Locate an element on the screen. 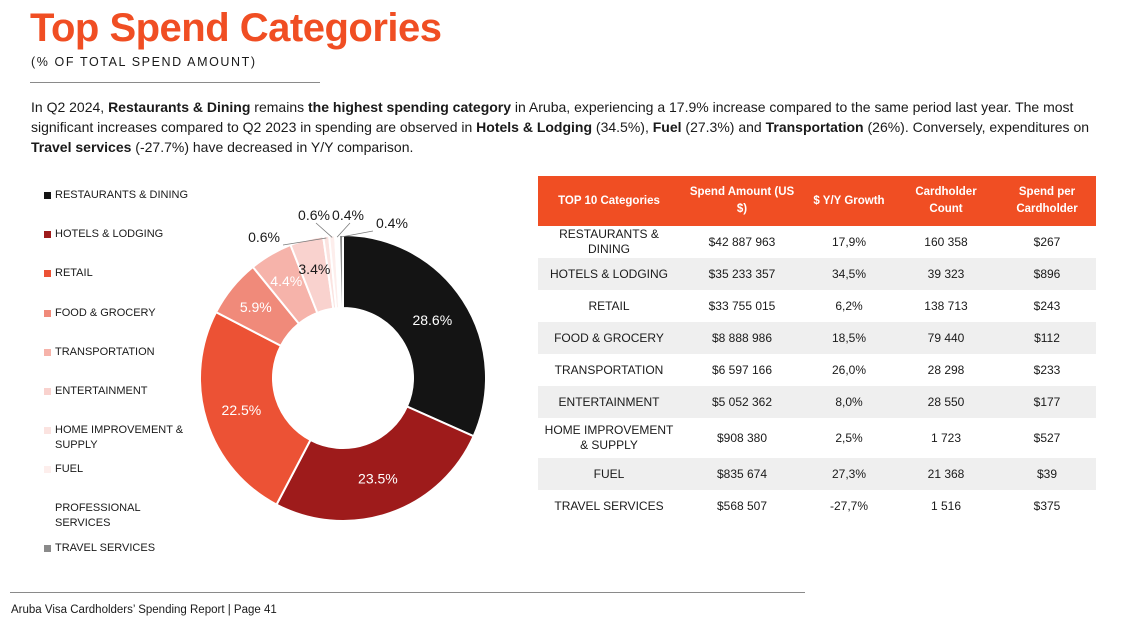 The width and height of the screenshot is (1126, 626). table-cell: 27,3% is located at coordinates (849, 474).